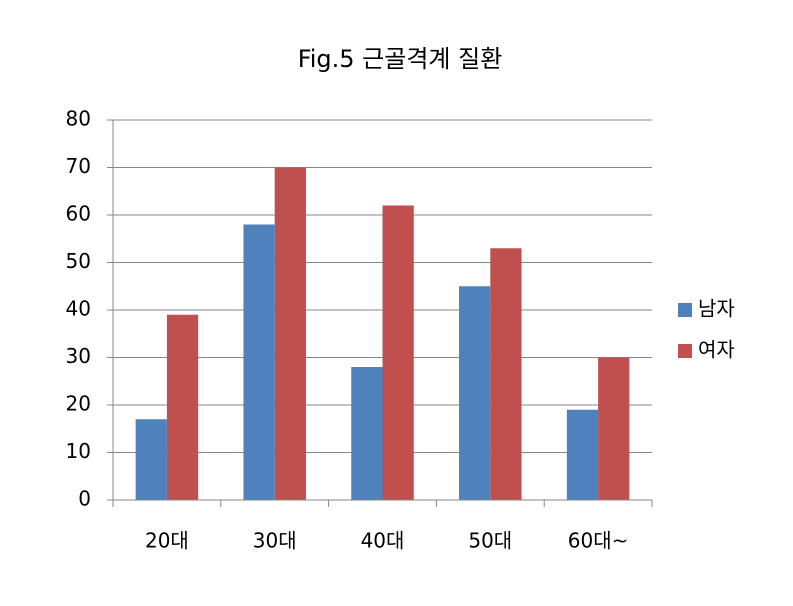  Describe the element at coordinates (490, 541) in the screenshot. I see `x-tick-label: 50대` at that location.